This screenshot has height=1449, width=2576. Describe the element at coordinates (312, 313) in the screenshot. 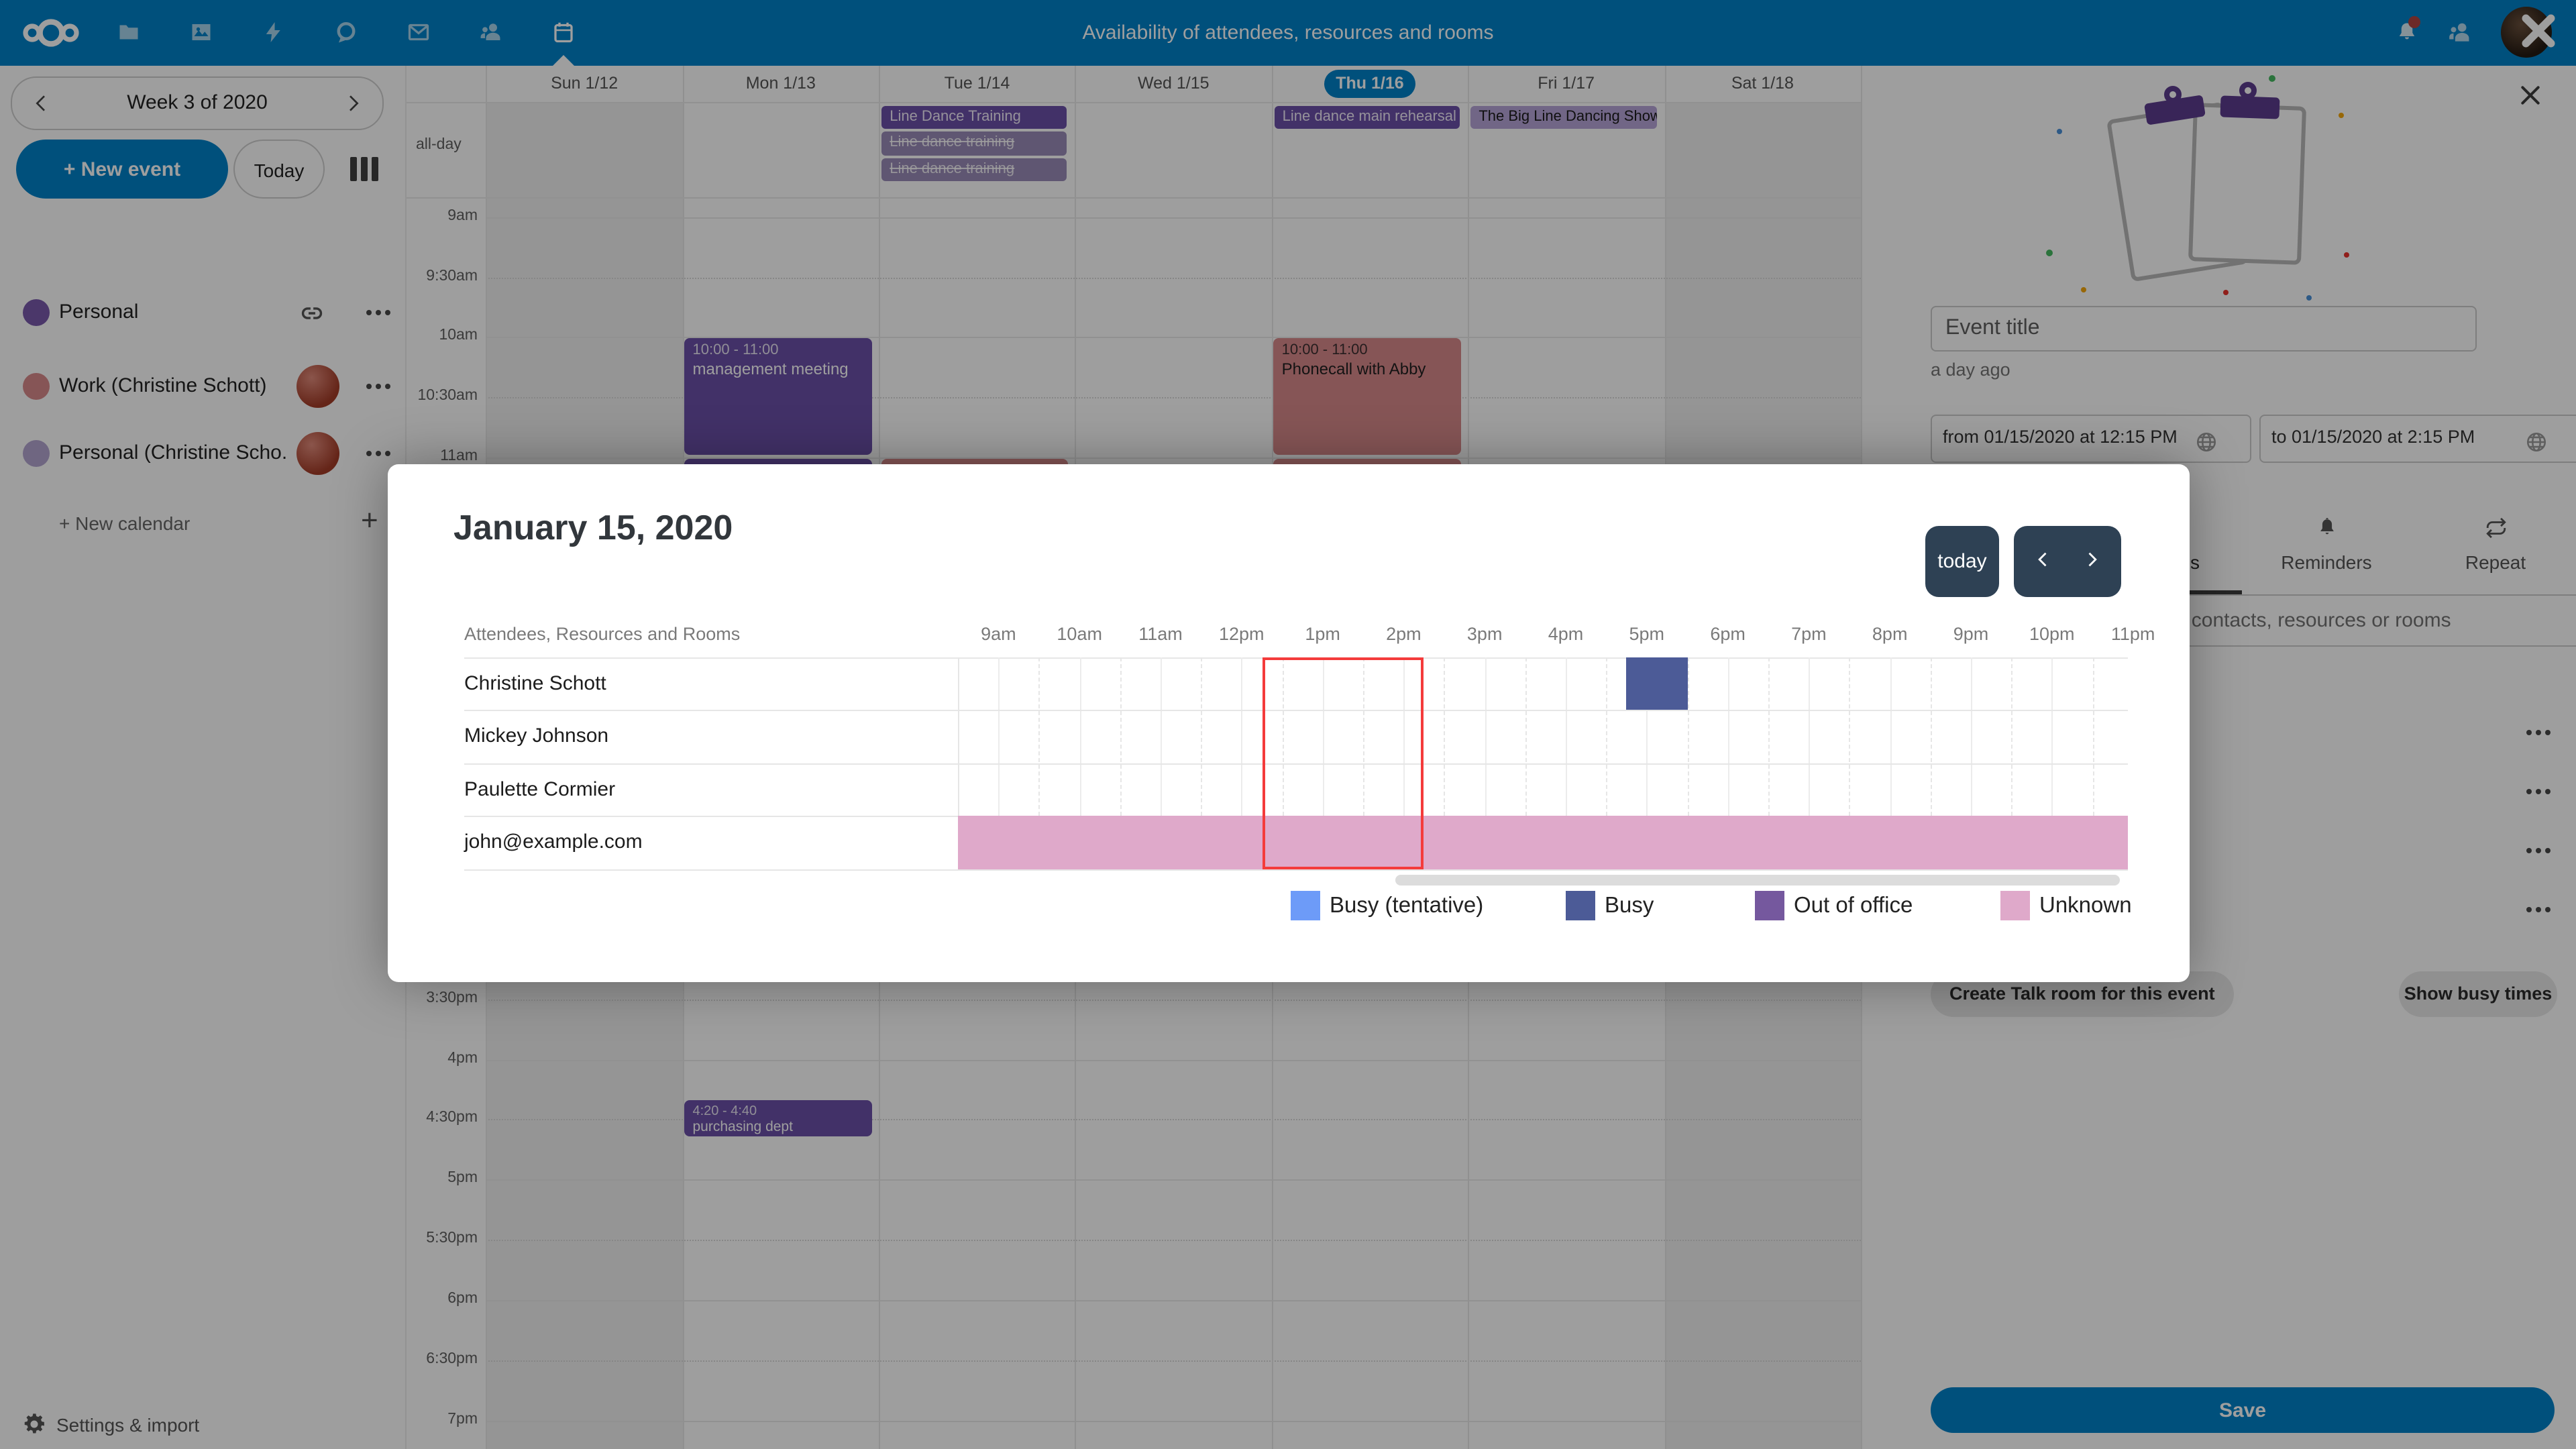

I see `share-link-icon` at that location.